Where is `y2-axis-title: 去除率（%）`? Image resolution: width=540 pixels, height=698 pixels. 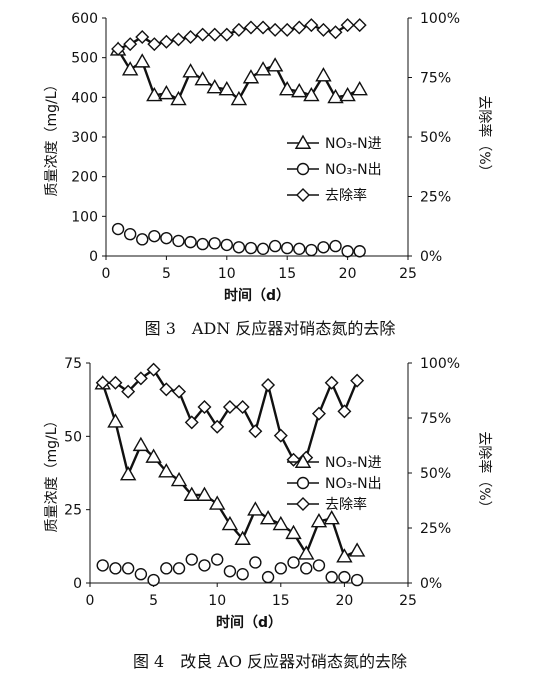 y2-axis-title: 去除率（%） is located at coordinates (484, 472).